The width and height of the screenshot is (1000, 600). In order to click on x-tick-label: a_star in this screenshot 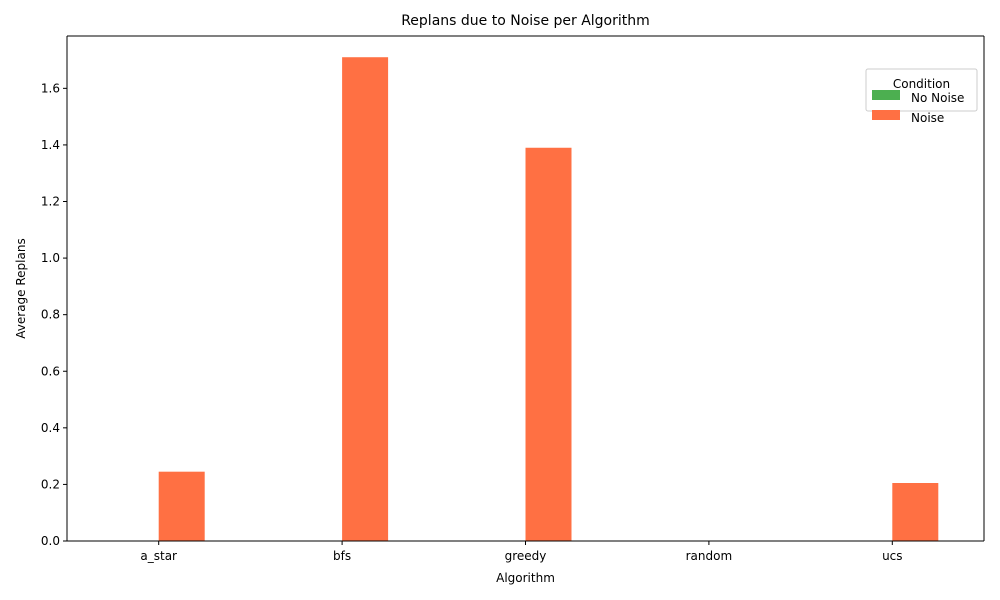, I will do `click(158, 556)`.